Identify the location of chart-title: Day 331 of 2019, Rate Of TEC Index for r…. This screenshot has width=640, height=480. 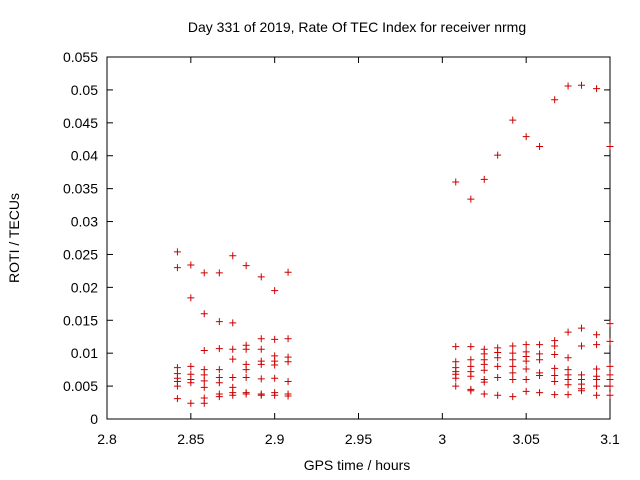
(357, 27).